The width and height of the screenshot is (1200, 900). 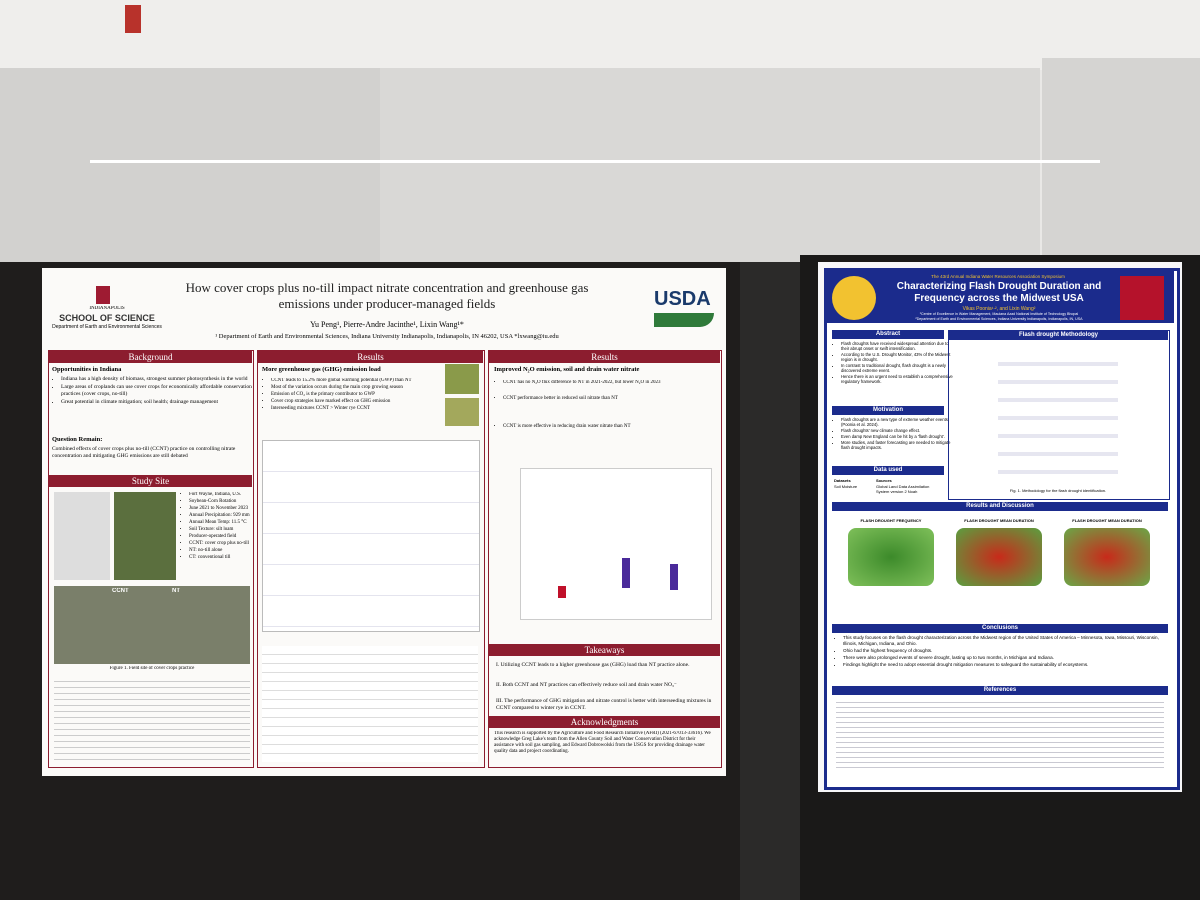 I want to click on flowchart, so click(x=1058, y=417).